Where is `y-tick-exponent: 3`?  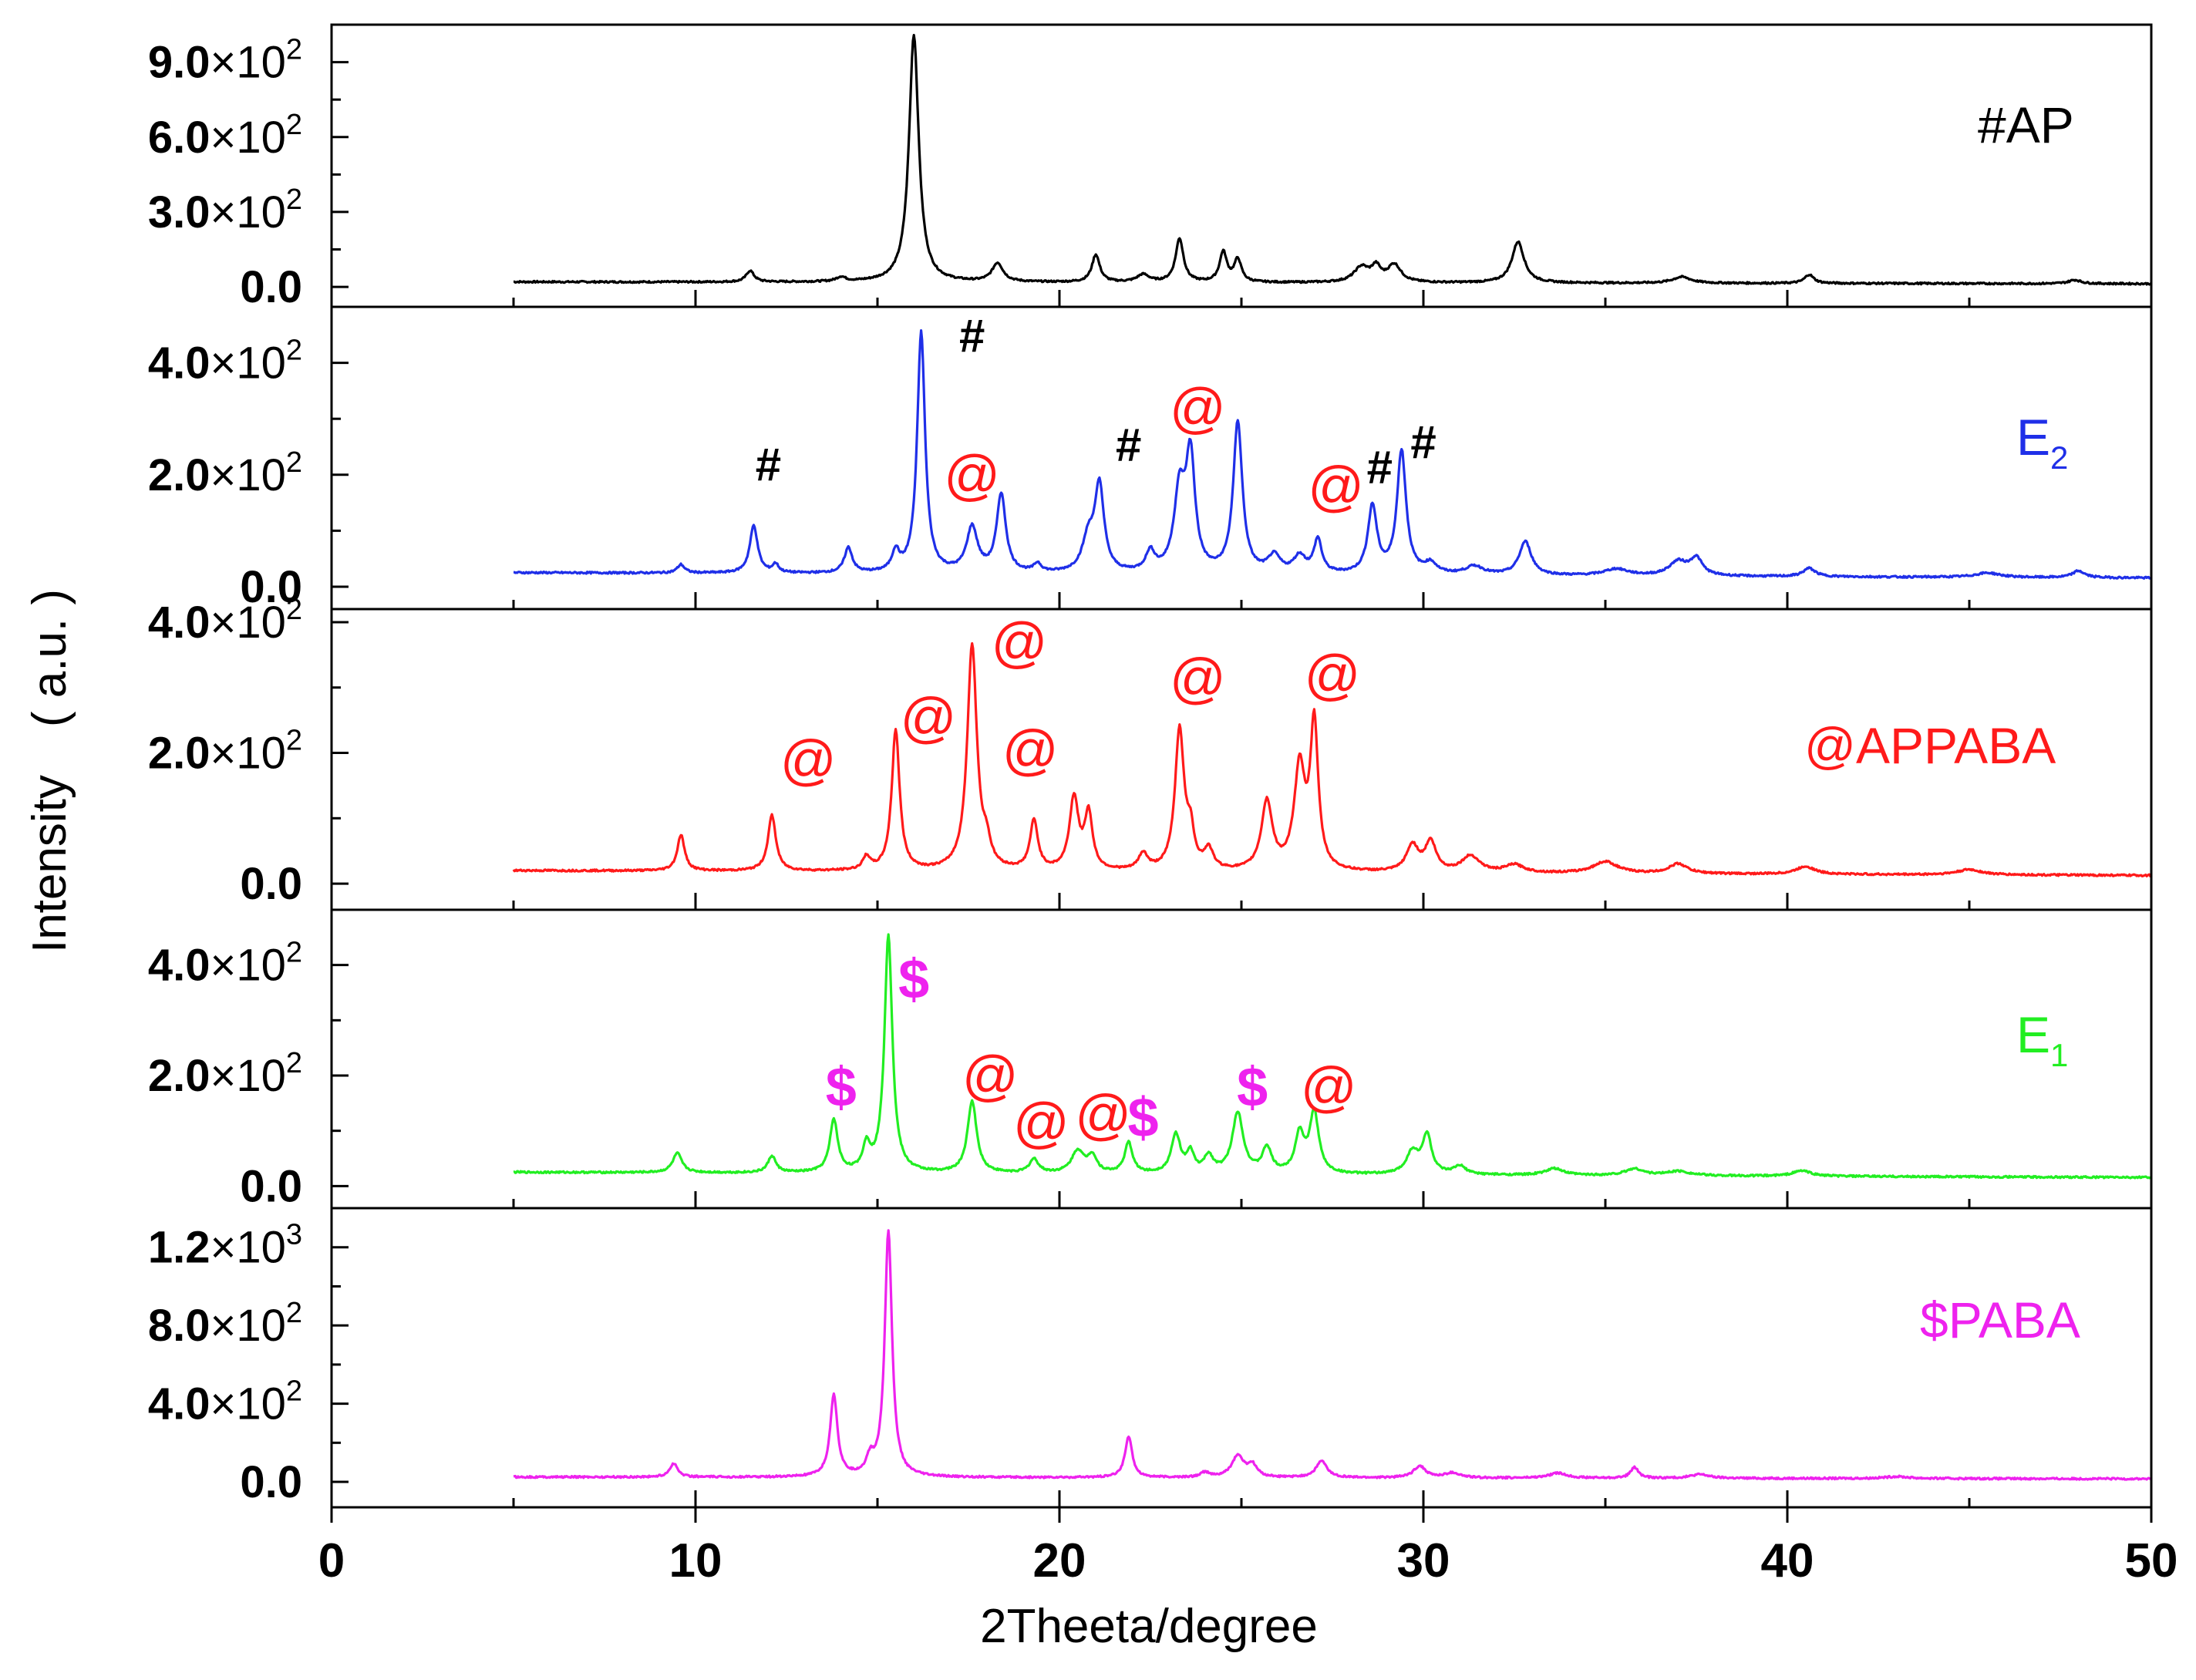 y-tick-exponent: 3 is located at coordinates (294, 1235).